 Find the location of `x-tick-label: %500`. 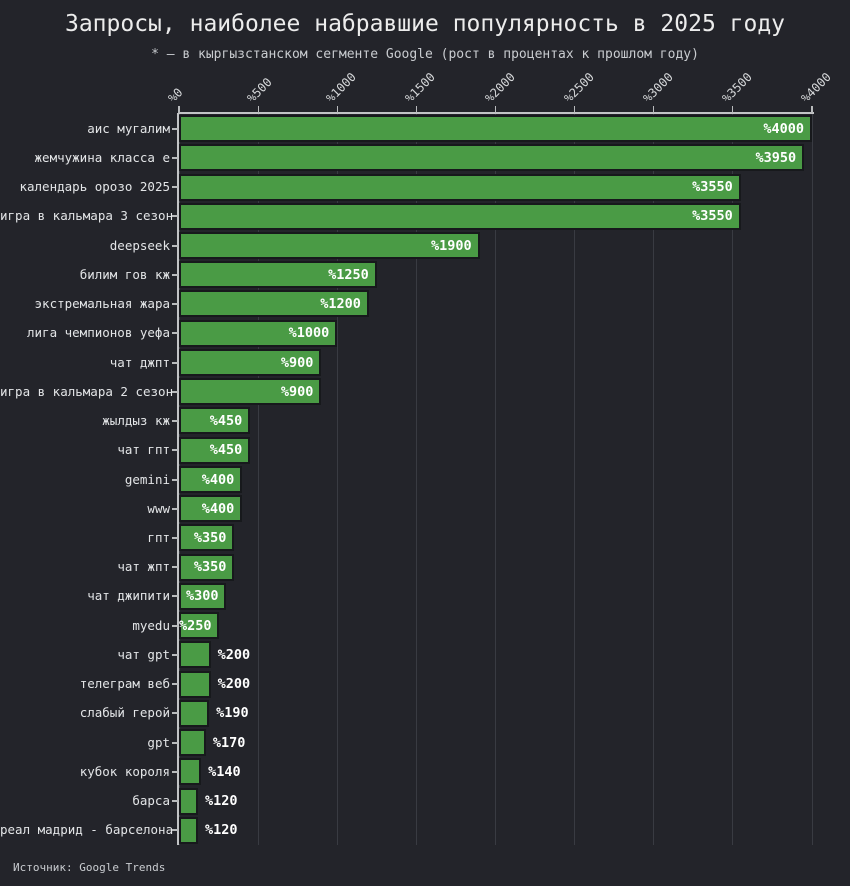

x-tick-label: %500 is located at coordinates (259, 90).